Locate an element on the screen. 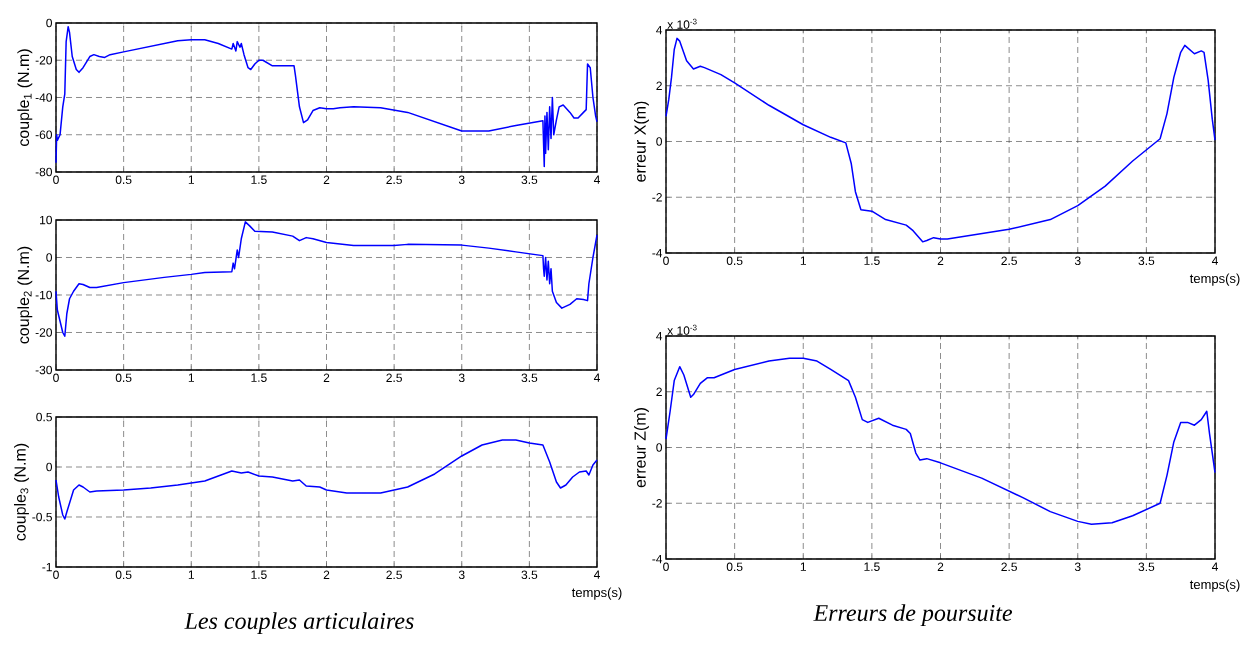 The height and width of the screenshot is (646, 1253). text: Erreurs de poursuite is located at coordinates (913, 615).